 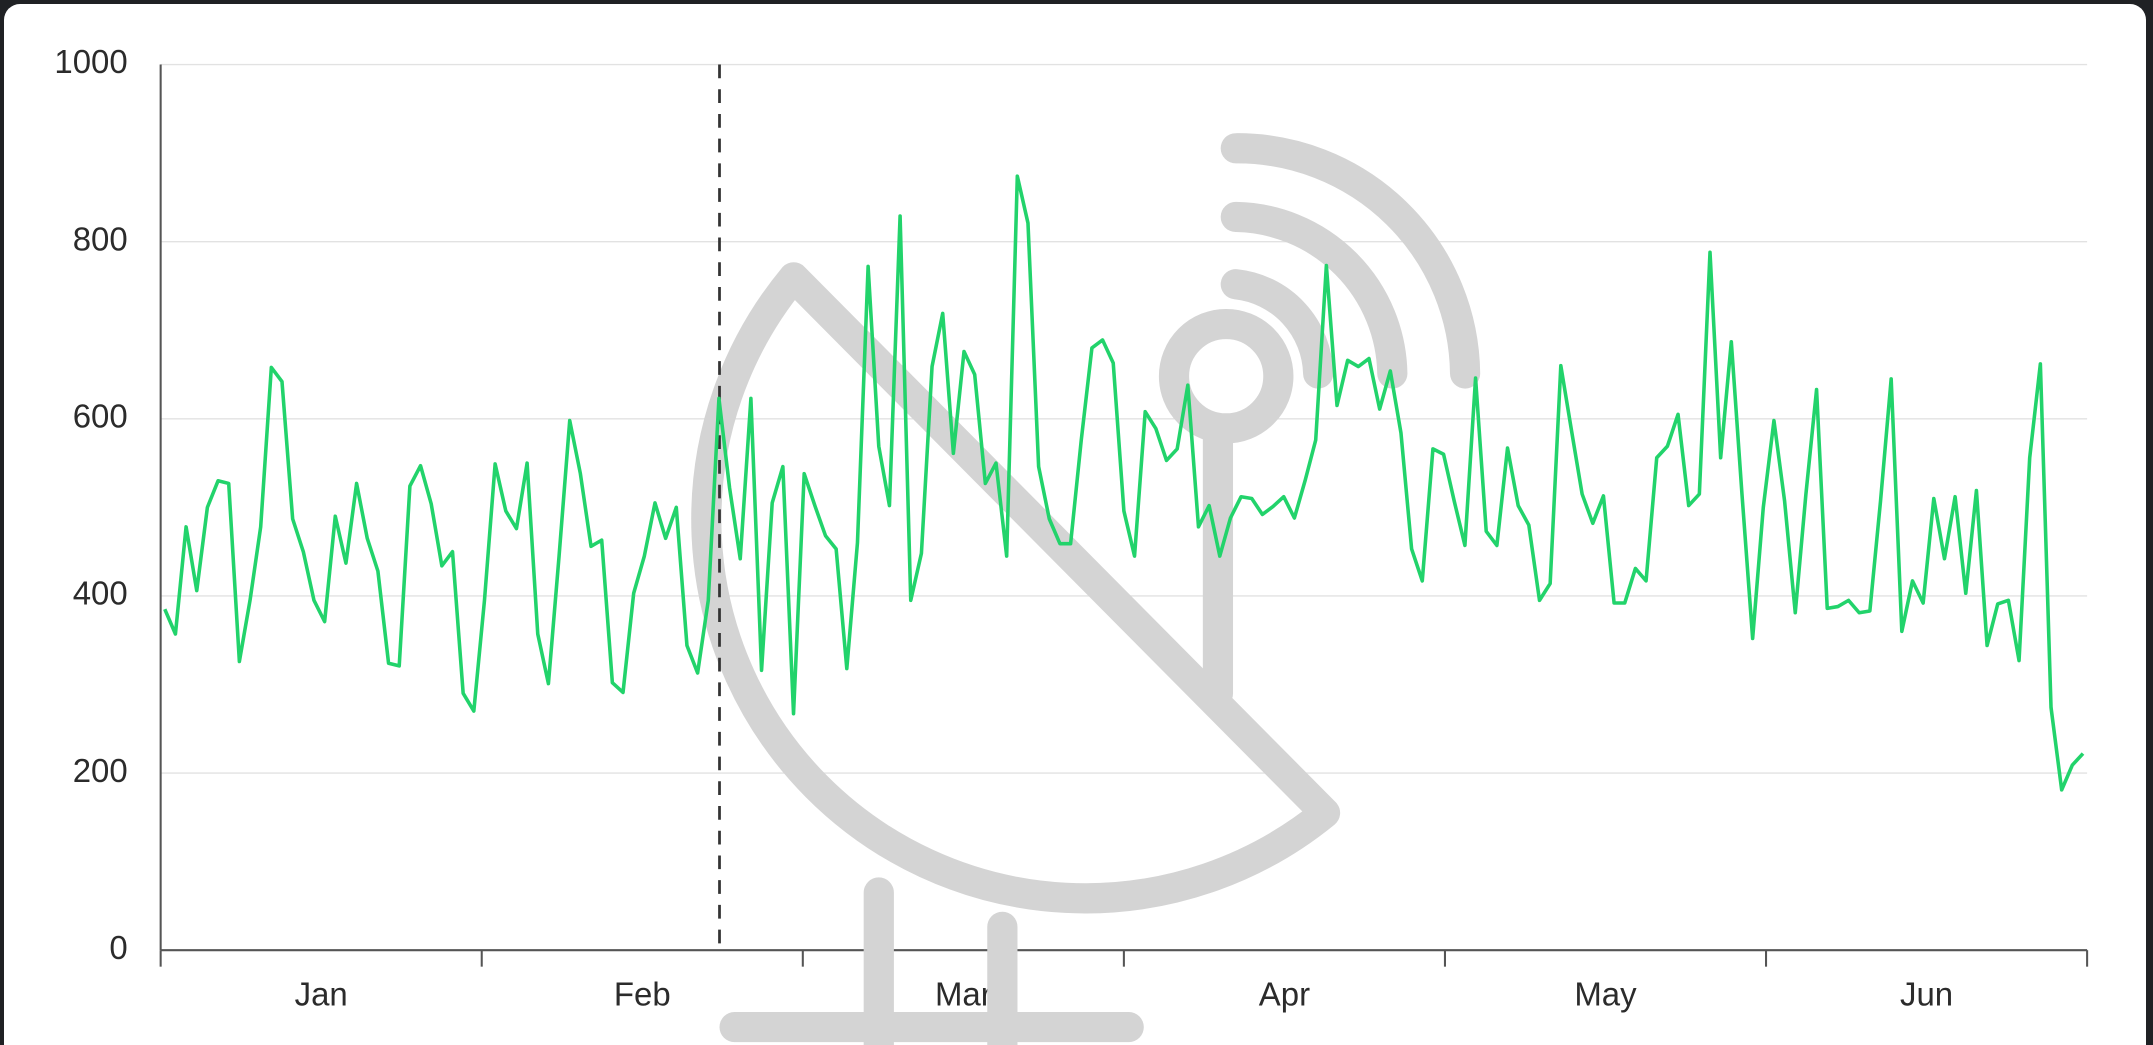 I want to click on x-tick-label: Jan, so click(x=321, y=994).